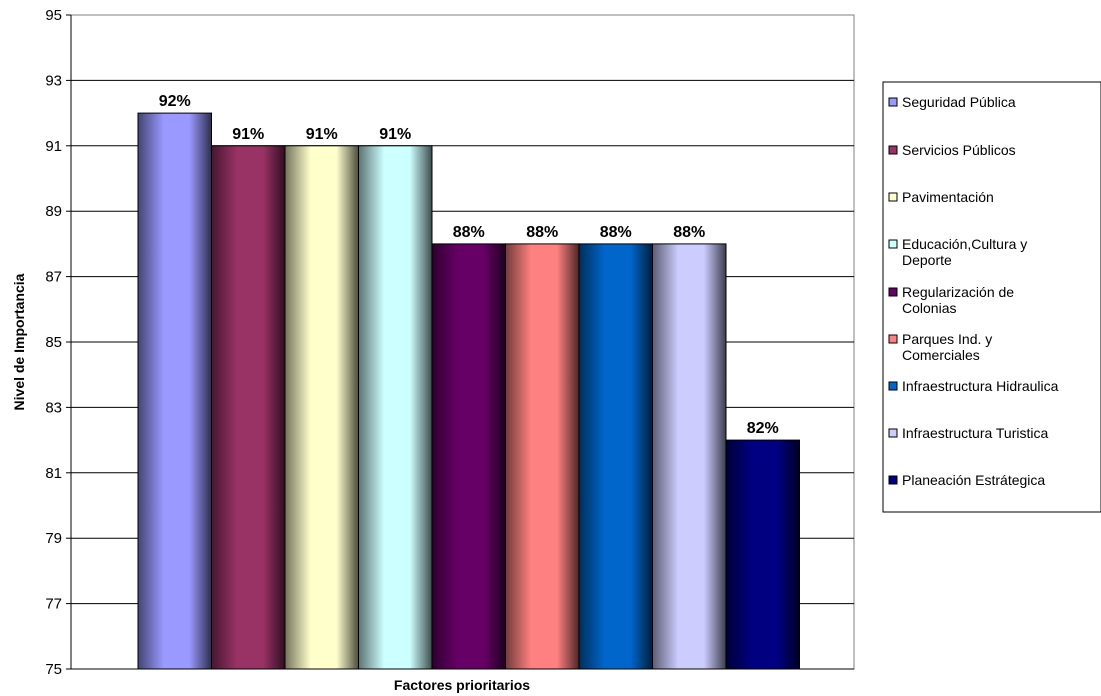 This screenshot has height=696, width=1101. Describe the element at coordinates (53, 538) in the screenshot. I see `y-tick-label: 79` at that location.